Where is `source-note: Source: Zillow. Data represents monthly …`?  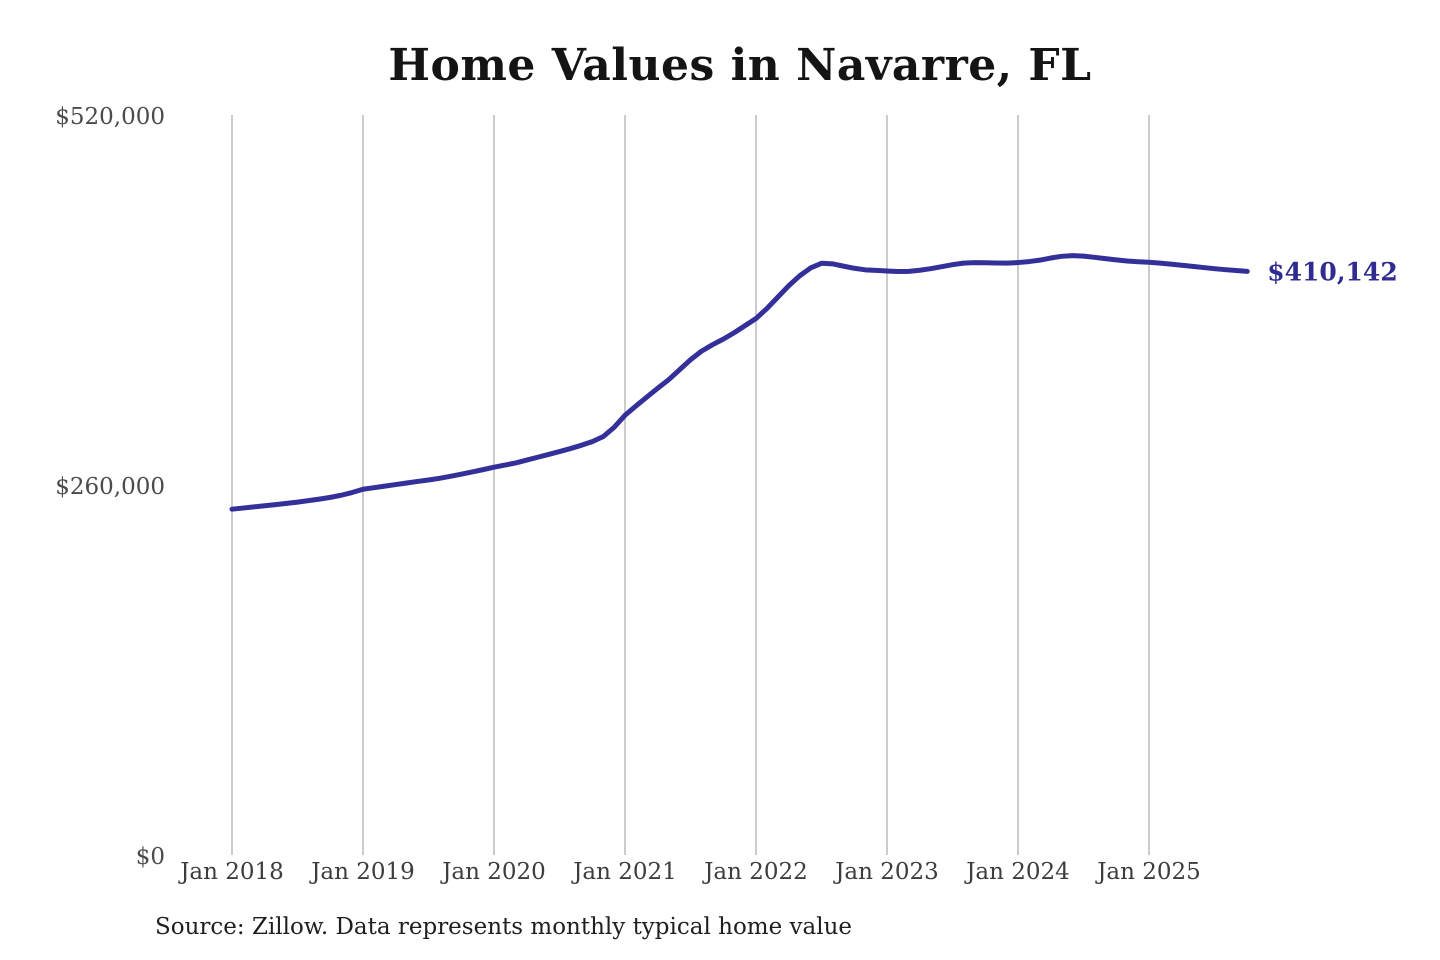 source-note: Source: Zillow. Data represents monthly … is located at coordinates (504, 927).